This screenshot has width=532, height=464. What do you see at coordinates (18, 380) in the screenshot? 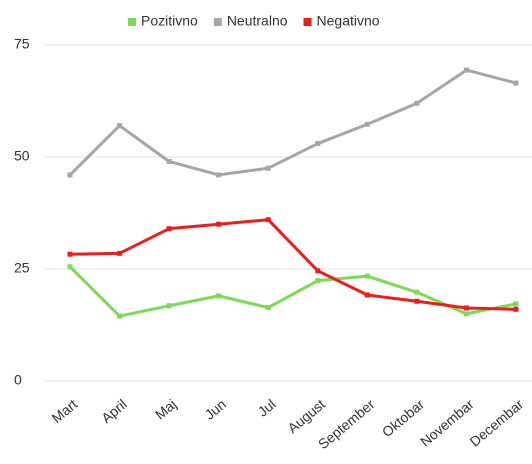
I see `y-tick-label: 0` at bounding box center [18, 380].